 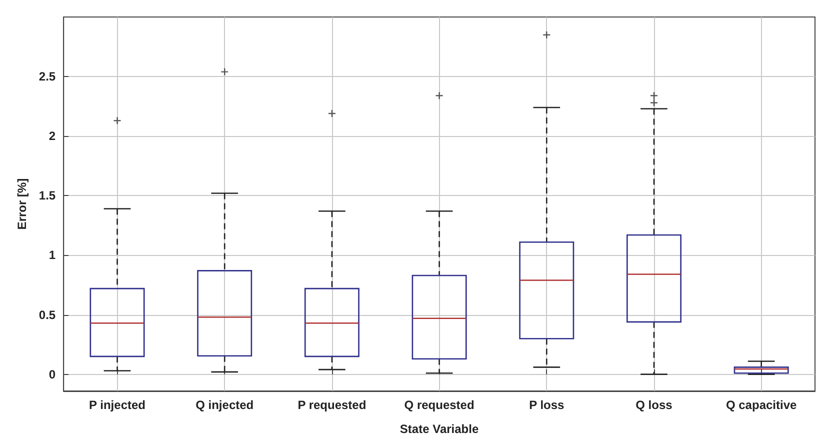 What do you see at coordinates (52, 136) in the screenshot?
I see `y-tick-label: 2` at bounding box center [52, 136].